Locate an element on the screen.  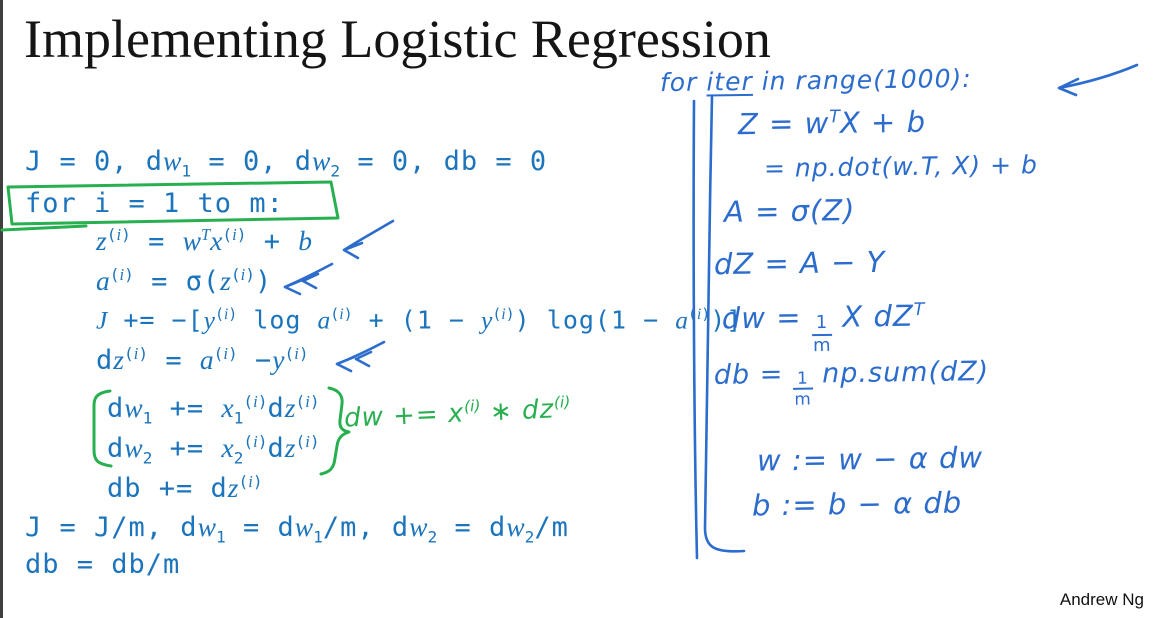
hand-arrow-icon-a is located at coordinates (308, 279).